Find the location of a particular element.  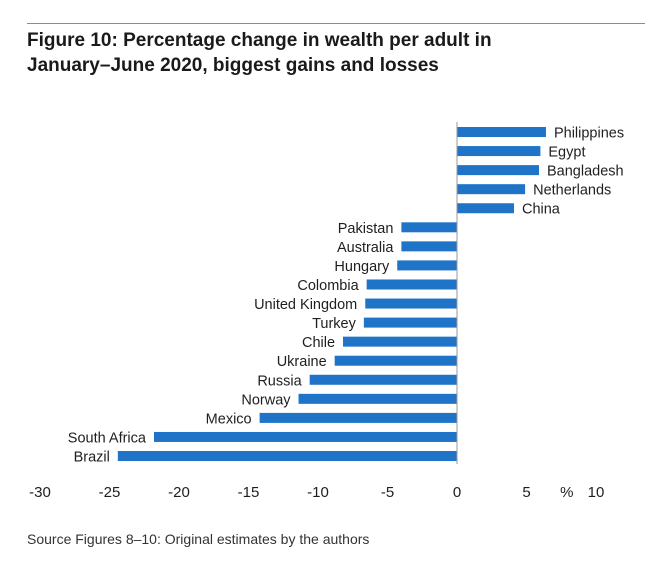

bar-label-south-africa: South Africa is located at coordinates (107, 438).